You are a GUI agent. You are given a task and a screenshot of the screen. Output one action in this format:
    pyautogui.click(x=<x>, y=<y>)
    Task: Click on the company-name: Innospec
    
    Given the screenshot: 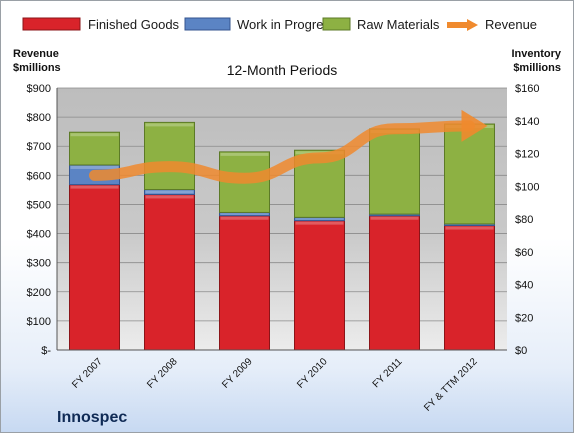 What is the action you would take?
    pyautogui.click(x=92, y=417)
    